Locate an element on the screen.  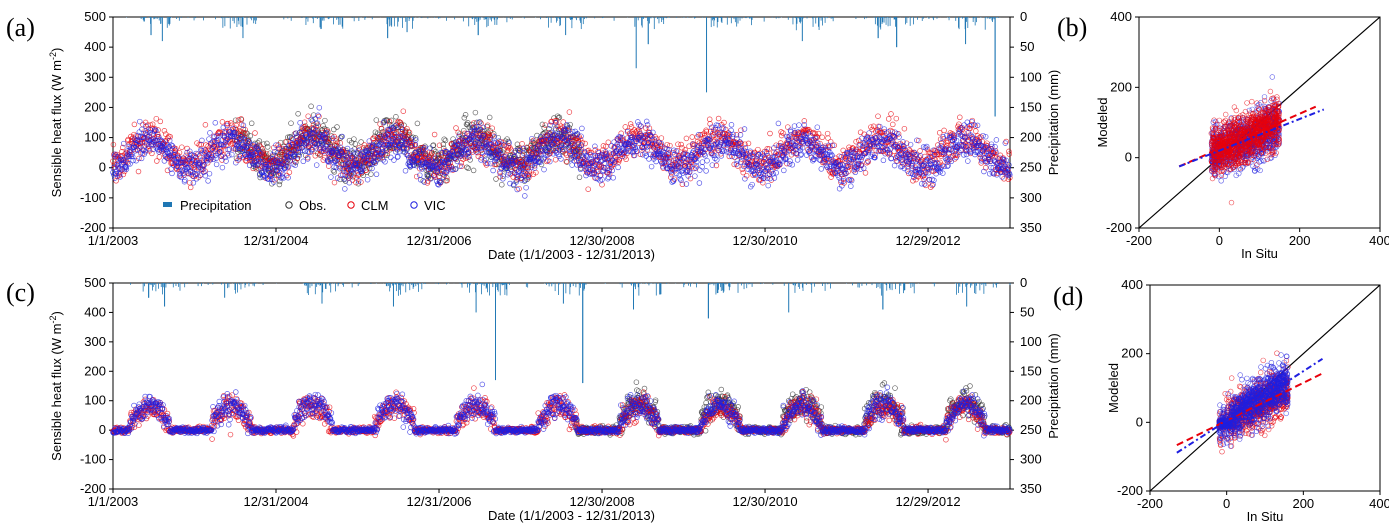
y2-tick-label: 350 is located at coordinates (1031, 227).